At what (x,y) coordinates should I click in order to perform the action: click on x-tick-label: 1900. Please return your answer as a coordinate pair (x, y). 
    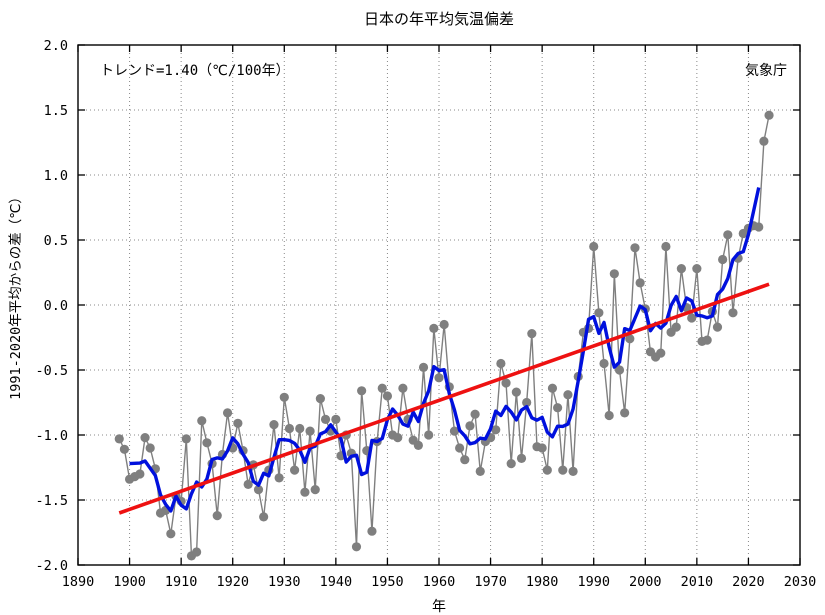
    Looking at the image, I should click on (129, 582).